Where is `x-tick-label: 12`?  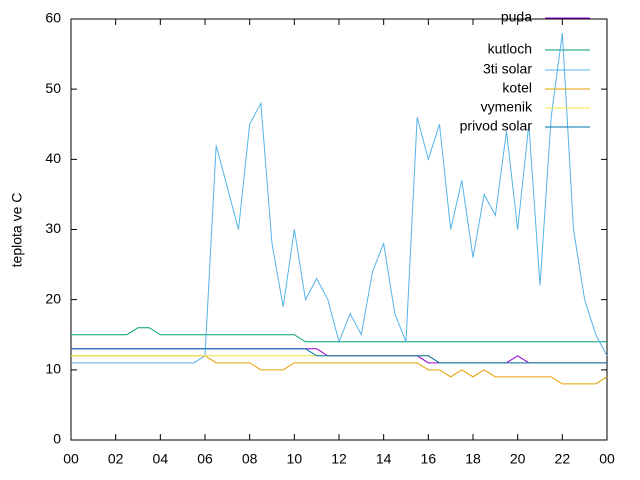 x-tick-label: 12 is located at coordinates (339, 459).